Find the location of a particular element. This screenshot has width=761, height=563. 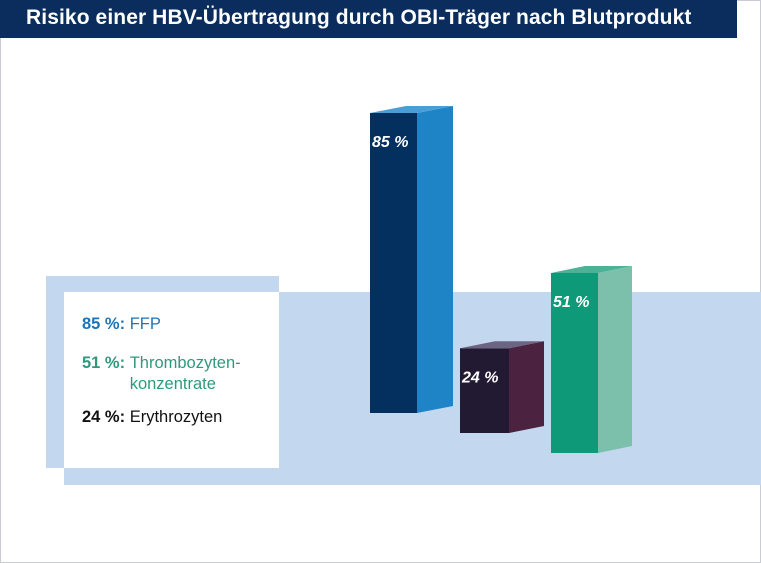

bar-ffp: 85 % is located at coordinates (411, 259).